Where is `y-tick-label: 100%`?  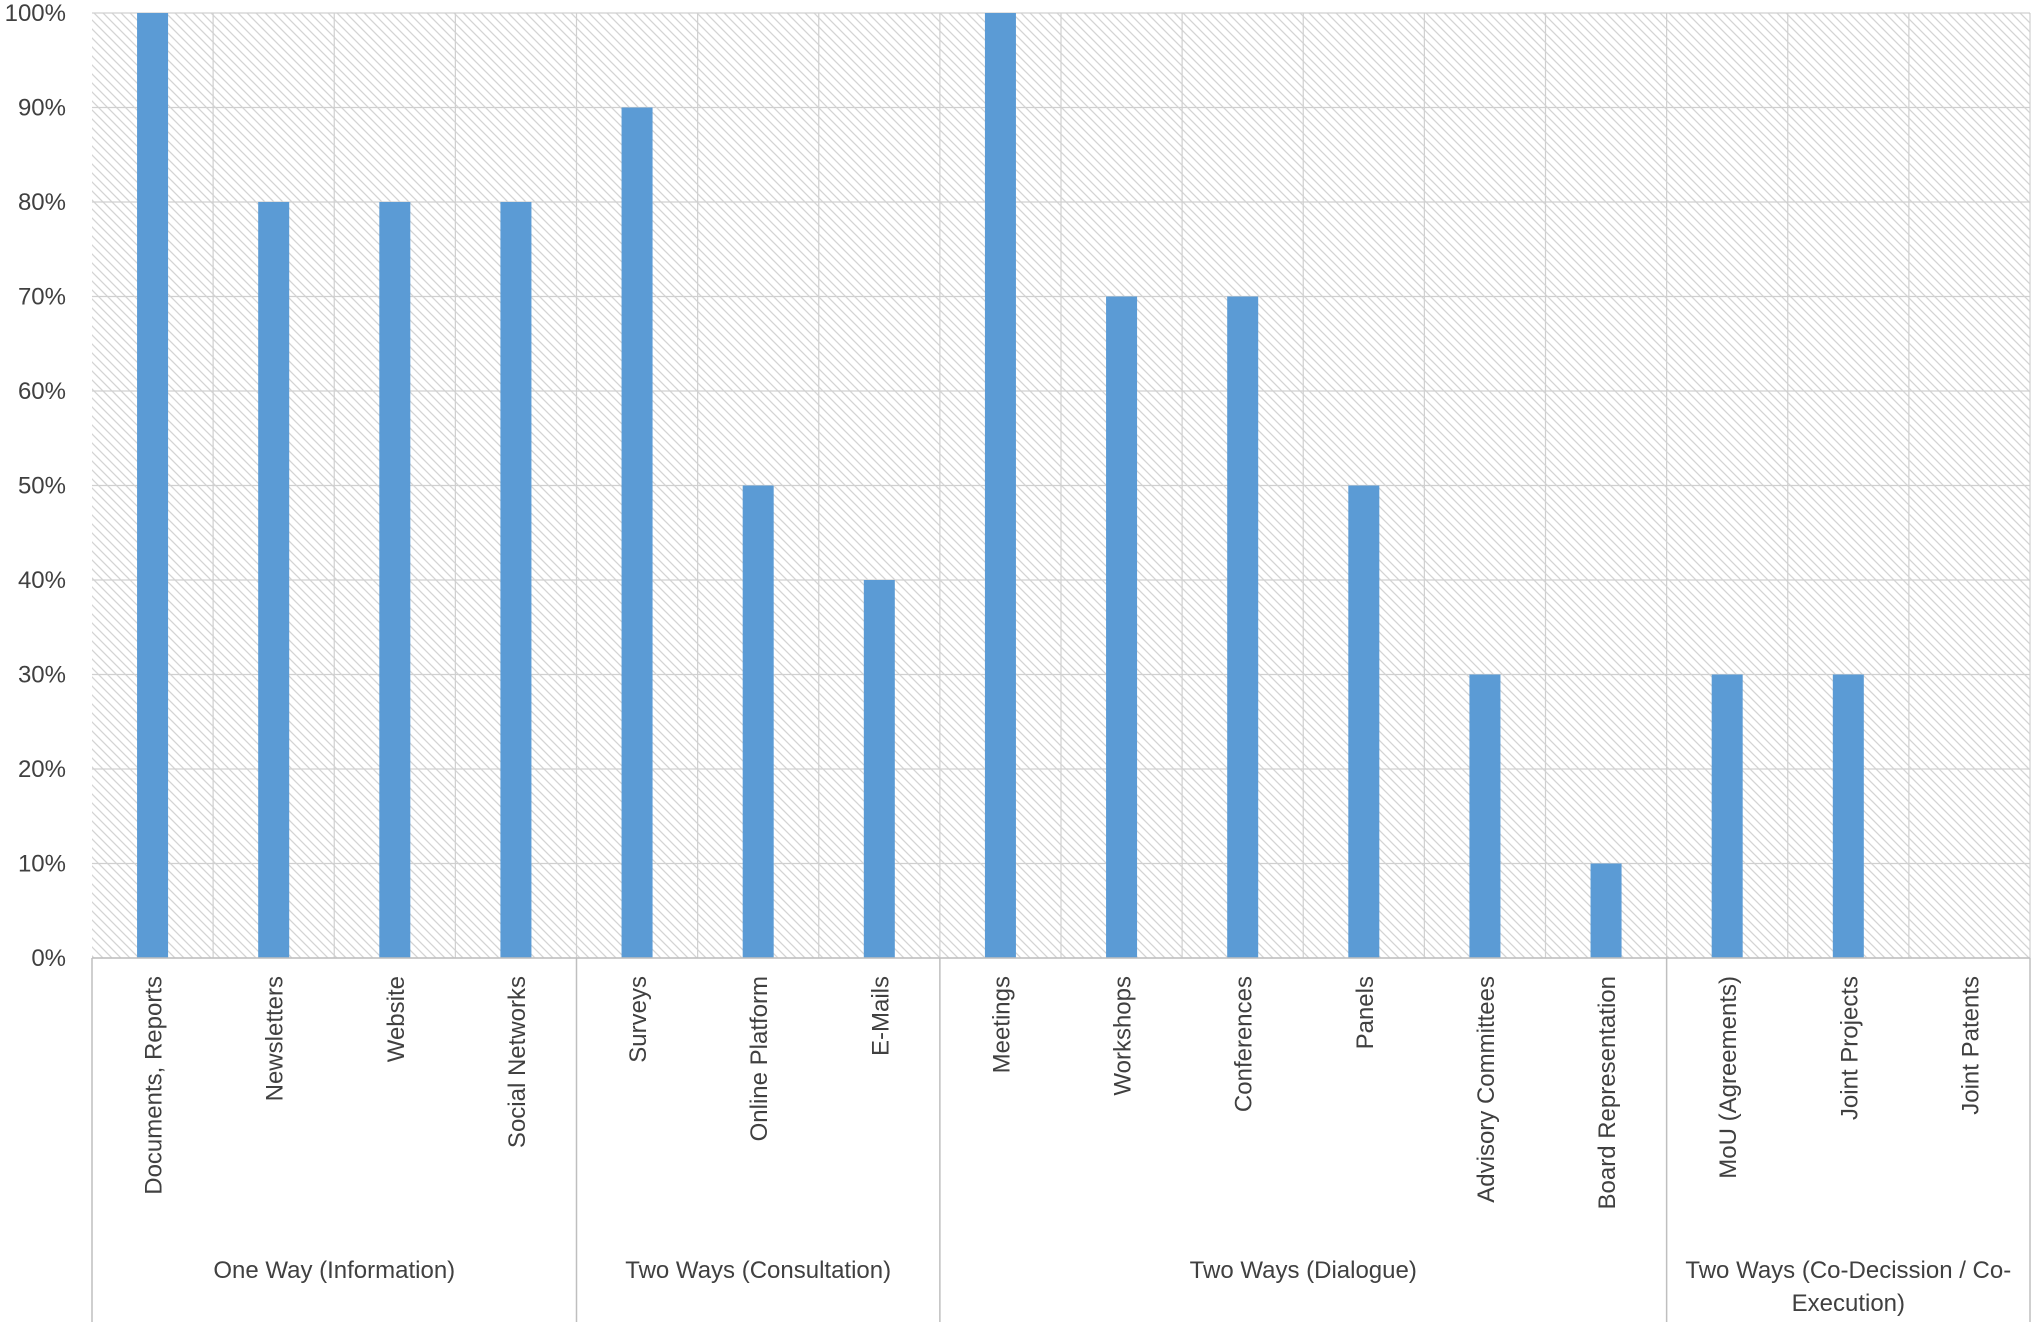 y-tick-label: 100% is located at coordinates (35, 13).